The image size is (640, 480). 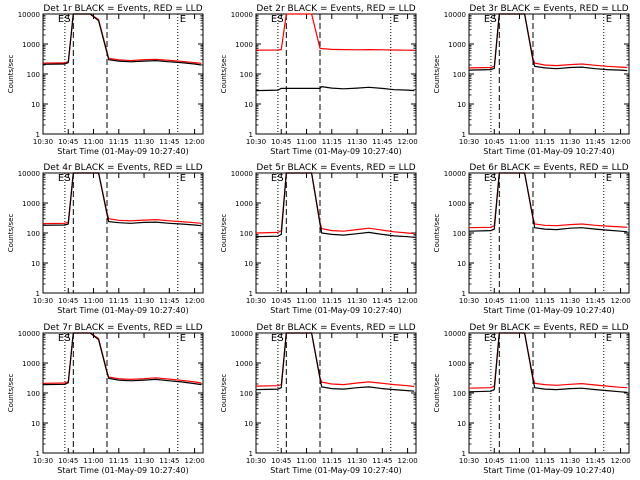 I want to click on panel-title: Det 3r BLACK = Events, RED = LLD, so click(x=548, y=9).